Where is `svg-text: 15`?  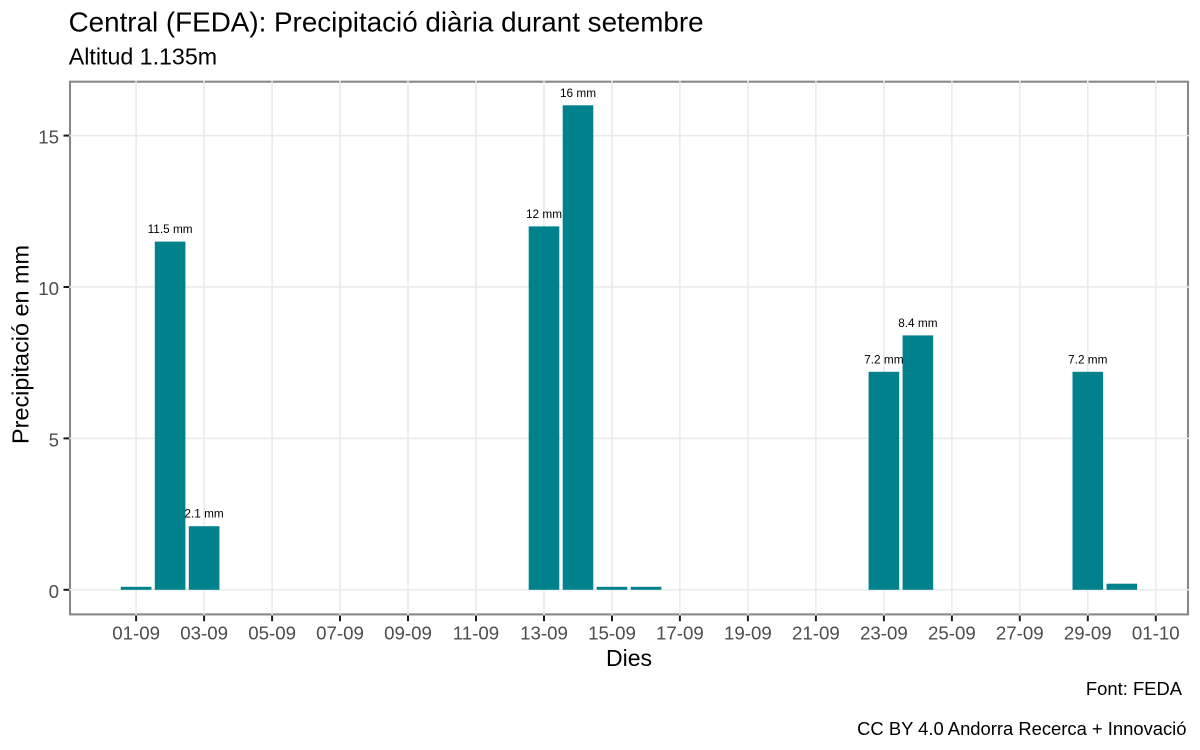 svg-text: 15 is located at coordinates (48, 137).